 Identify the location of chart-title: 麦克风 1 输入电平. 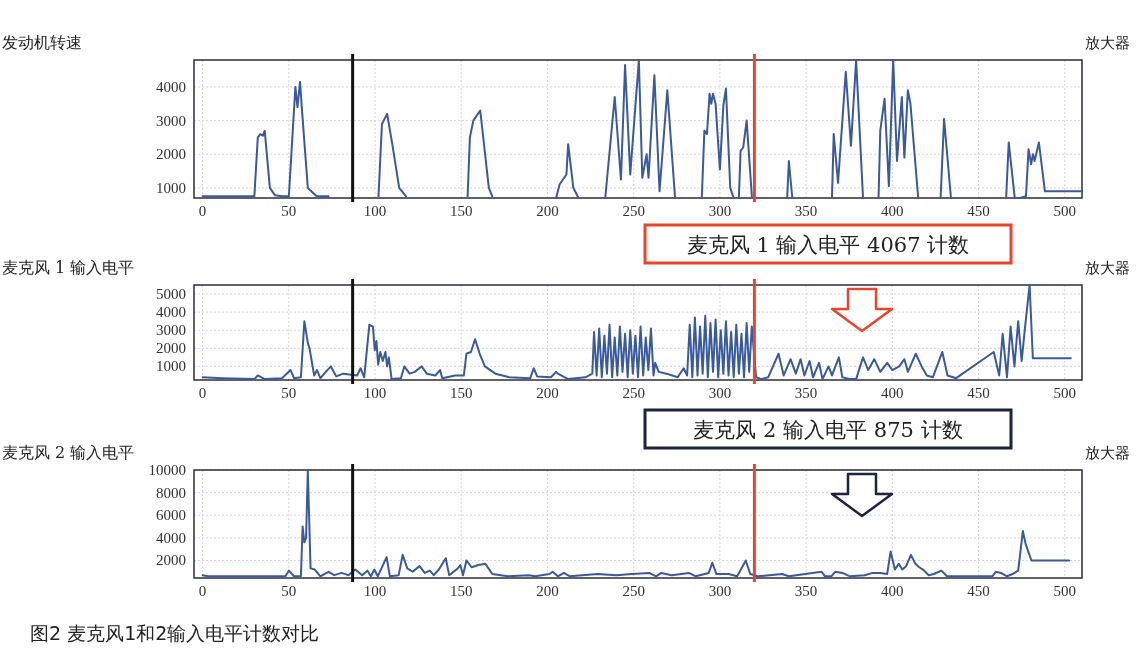
(68, 267).